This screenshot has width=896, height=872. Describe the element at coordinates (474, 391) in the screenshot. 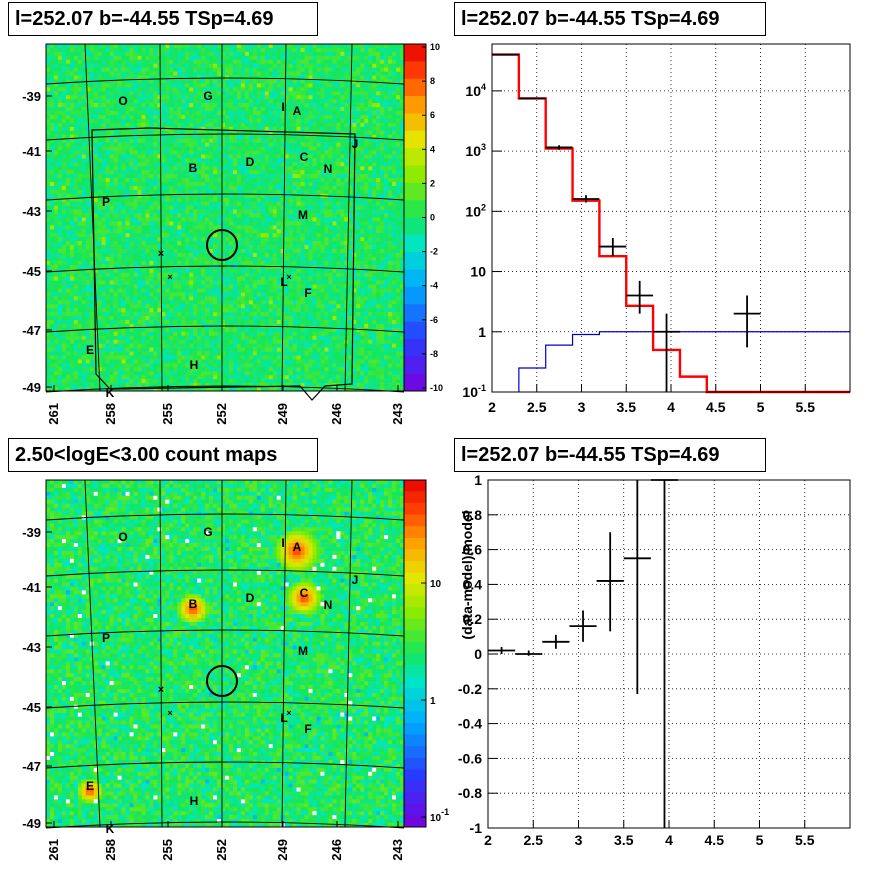

I see `y-tick-label: 10⁻¹` at that location.